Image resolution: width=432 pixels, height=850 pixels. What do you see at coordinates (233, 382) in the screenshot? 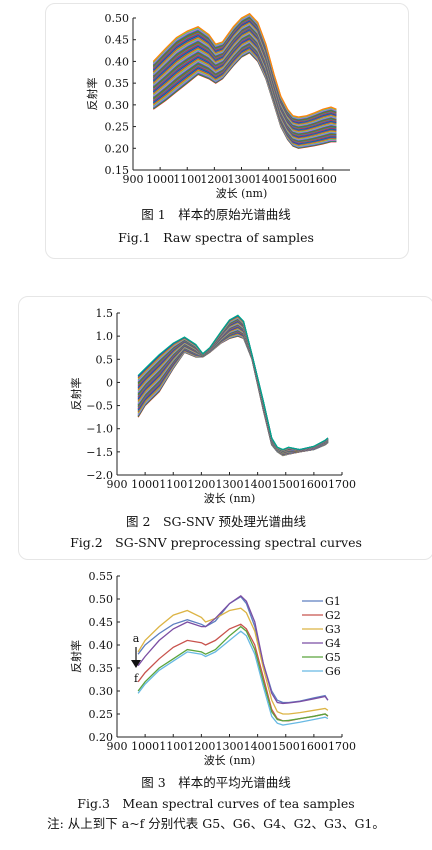
I see `sg-snv-spectrum-line` at bounding box center [233, 382].